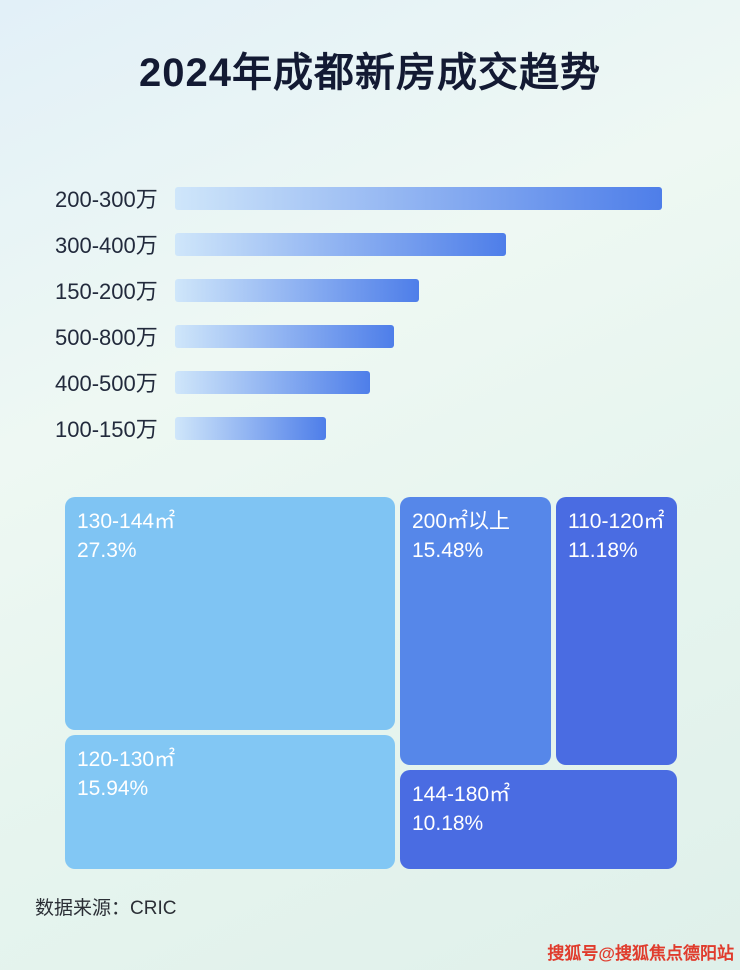  Describe the element at coordinates (230, 802) in the screenshot. I see `treemap-box-120-130: 120-130㎡ 15.94%` at that location.